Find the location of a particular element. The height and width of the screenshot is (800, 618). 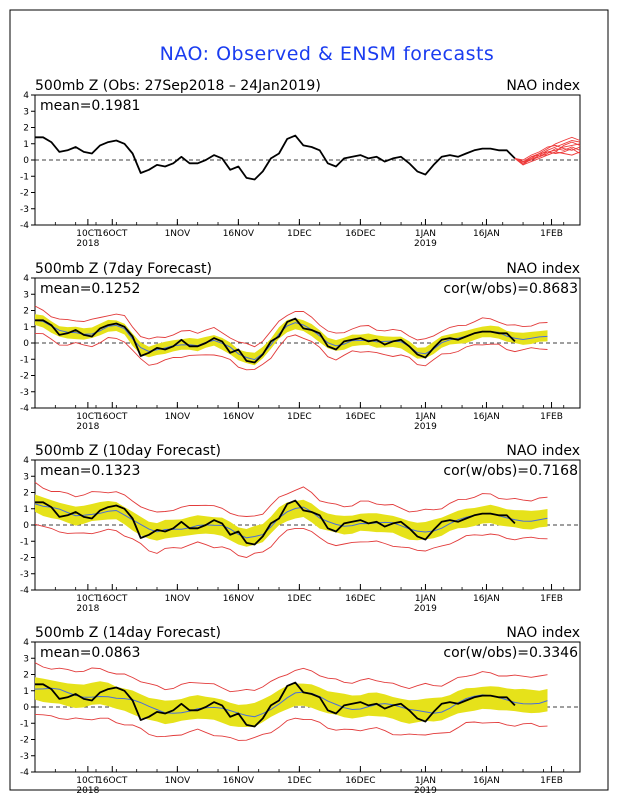

correlation-label: cor(w/obs)=0.8683 is located at coordinates (510, 289).